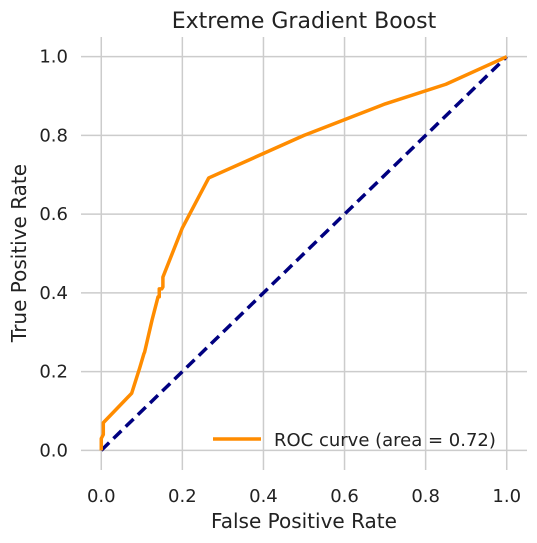 The image size is (537, 543). Describe the element at coordinates (53, 450) in the screenshot. I see `y-tick-label: 0.0` at that location.